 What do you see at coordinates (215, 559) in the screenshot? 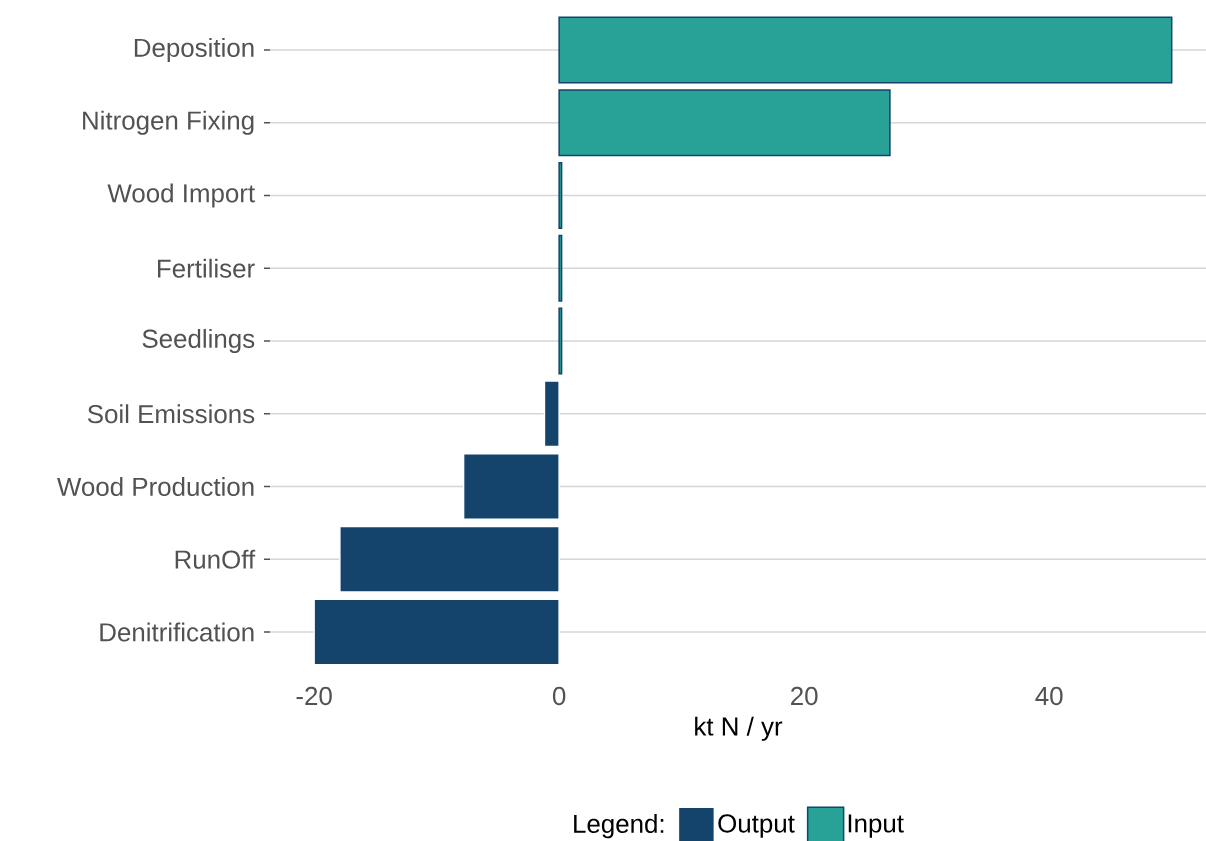
I see `y-tick-label: RunOff` at bounding box center [215, 559].